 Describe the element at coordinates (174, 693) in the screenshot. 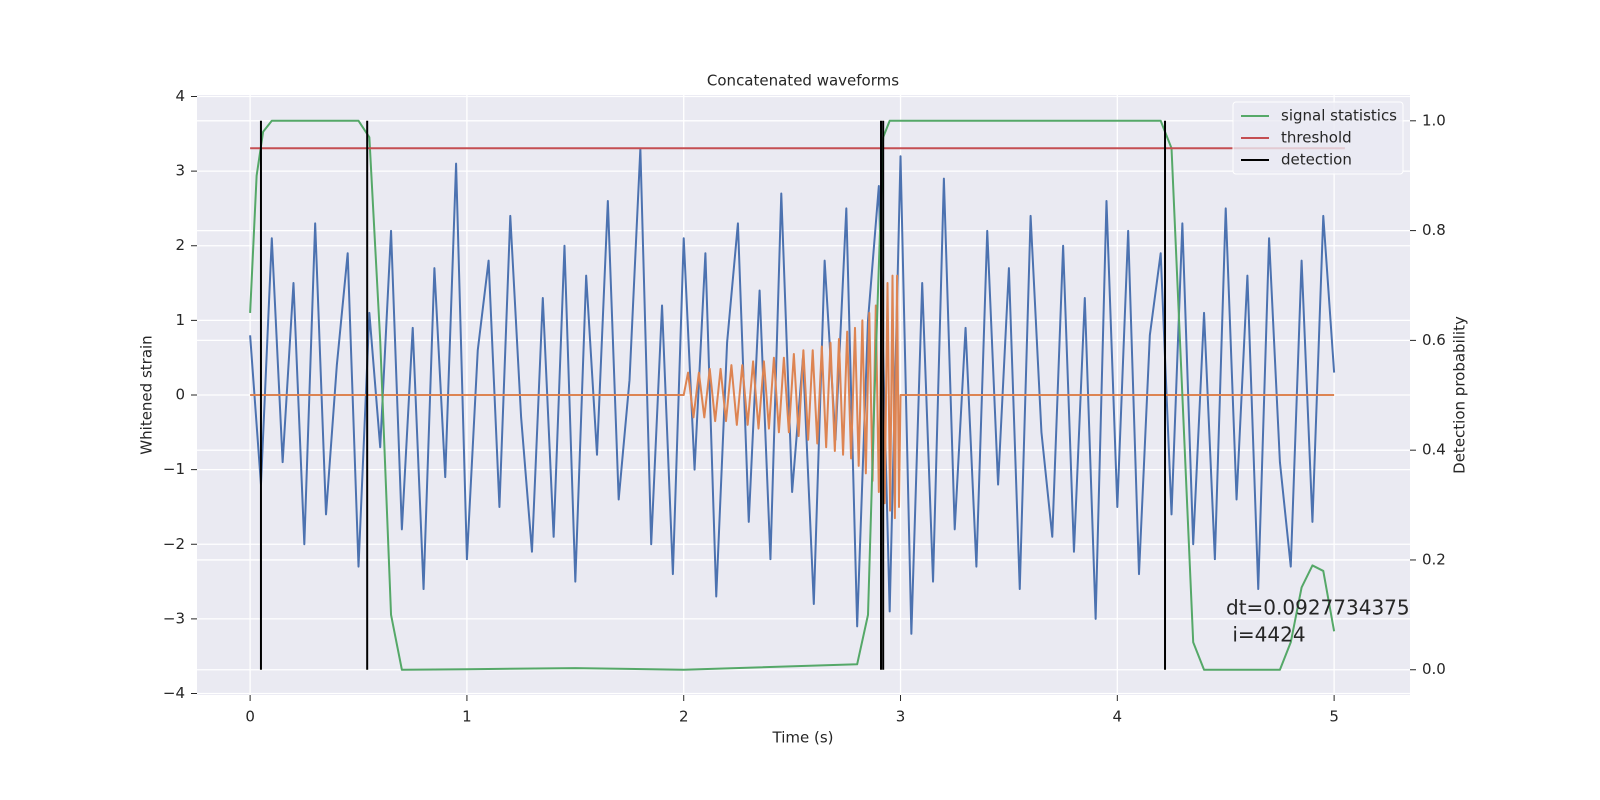

I see `y-tick-label: −4` at that location.